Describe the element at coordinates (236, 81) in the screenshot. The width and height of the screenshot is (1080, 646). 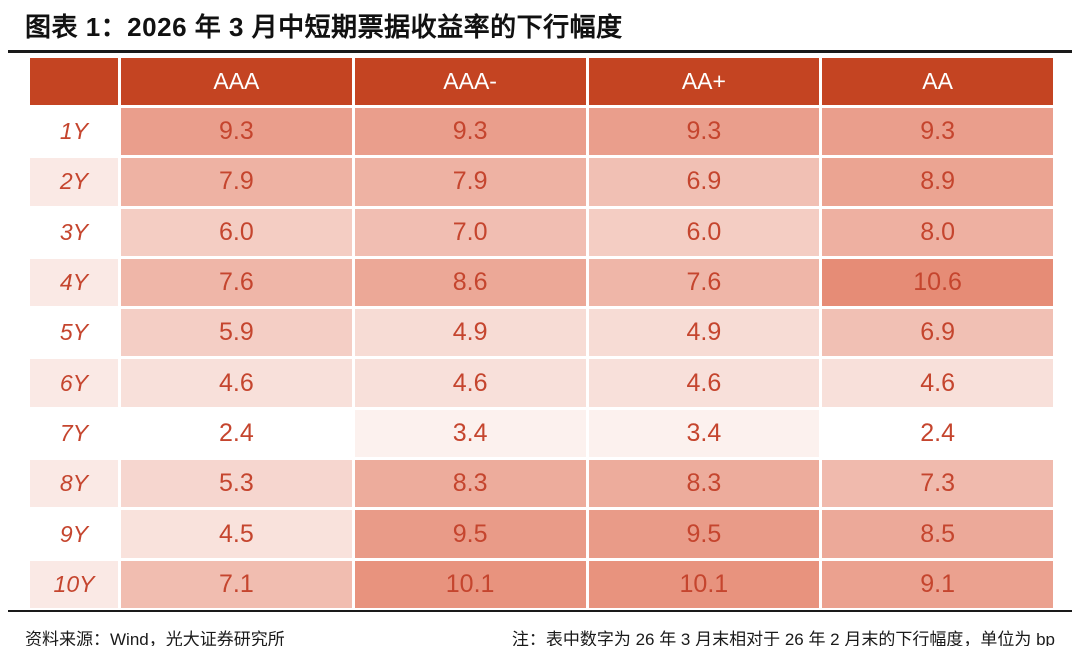
I see `column-header-aaa: AAA` at that location.